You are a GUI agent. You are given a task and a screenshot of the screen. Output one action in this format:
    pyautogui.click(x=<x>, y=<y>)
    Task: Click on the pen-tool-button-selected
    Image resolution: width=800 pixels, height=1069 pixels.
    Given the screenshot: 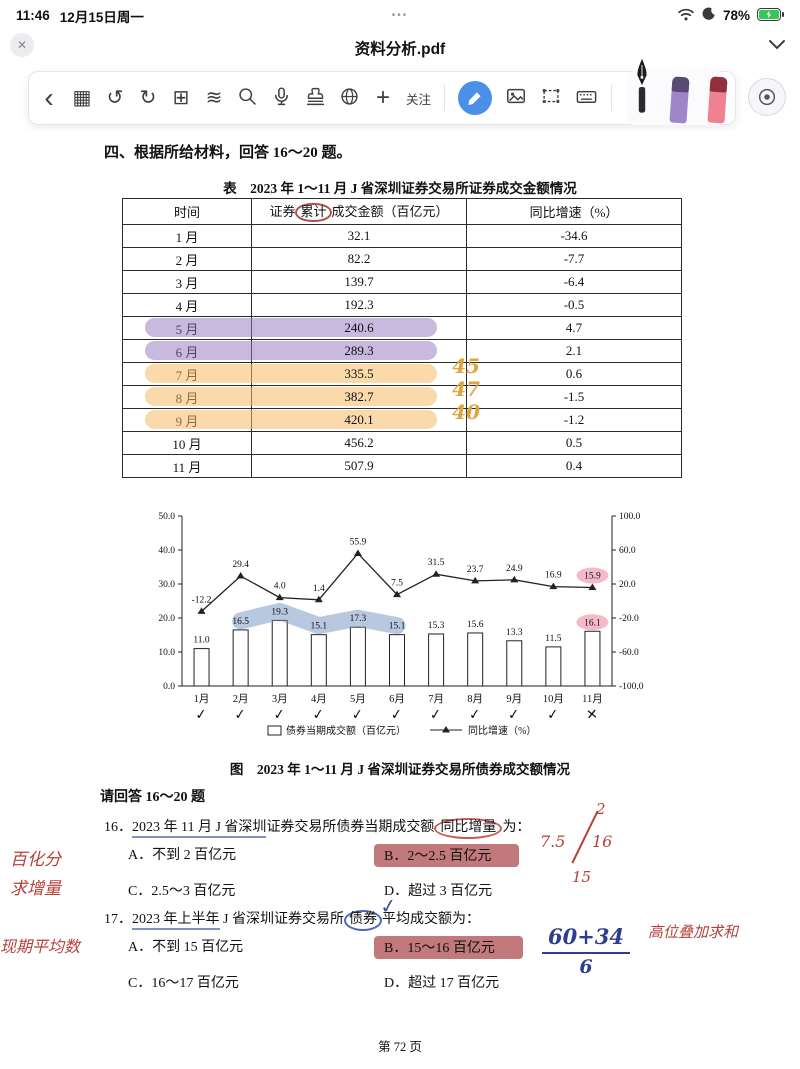 What is the action you would take?
    pyautogui.click(x=474, y=98)
    